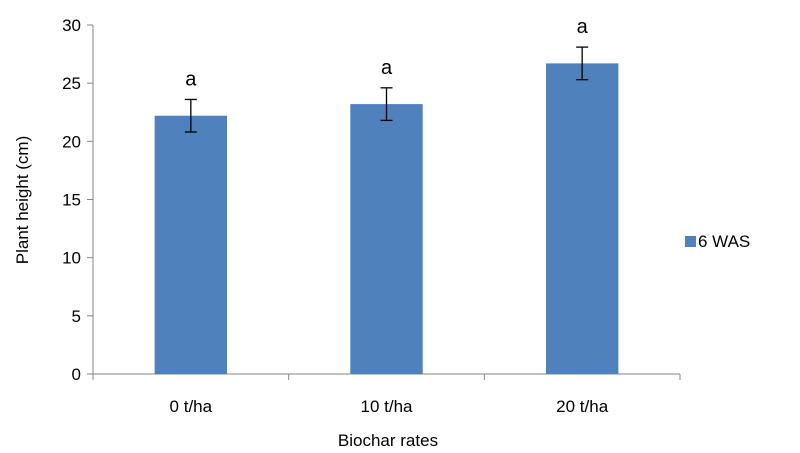 This screenshot has width=800, height=453. What do you see at coordinates (387, 406) in the screenshot?
I see `x-tick-label: 10 t/ha` at bounding box center [387, 406].